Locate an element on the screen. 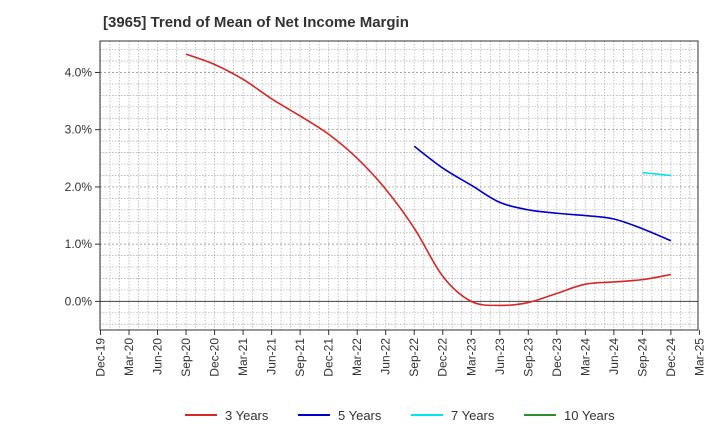 This screenshot has height=440, width=720. legend-layer: 3 Years 5 Years 7 Years 10 Years is located at coordinates (400, 415).